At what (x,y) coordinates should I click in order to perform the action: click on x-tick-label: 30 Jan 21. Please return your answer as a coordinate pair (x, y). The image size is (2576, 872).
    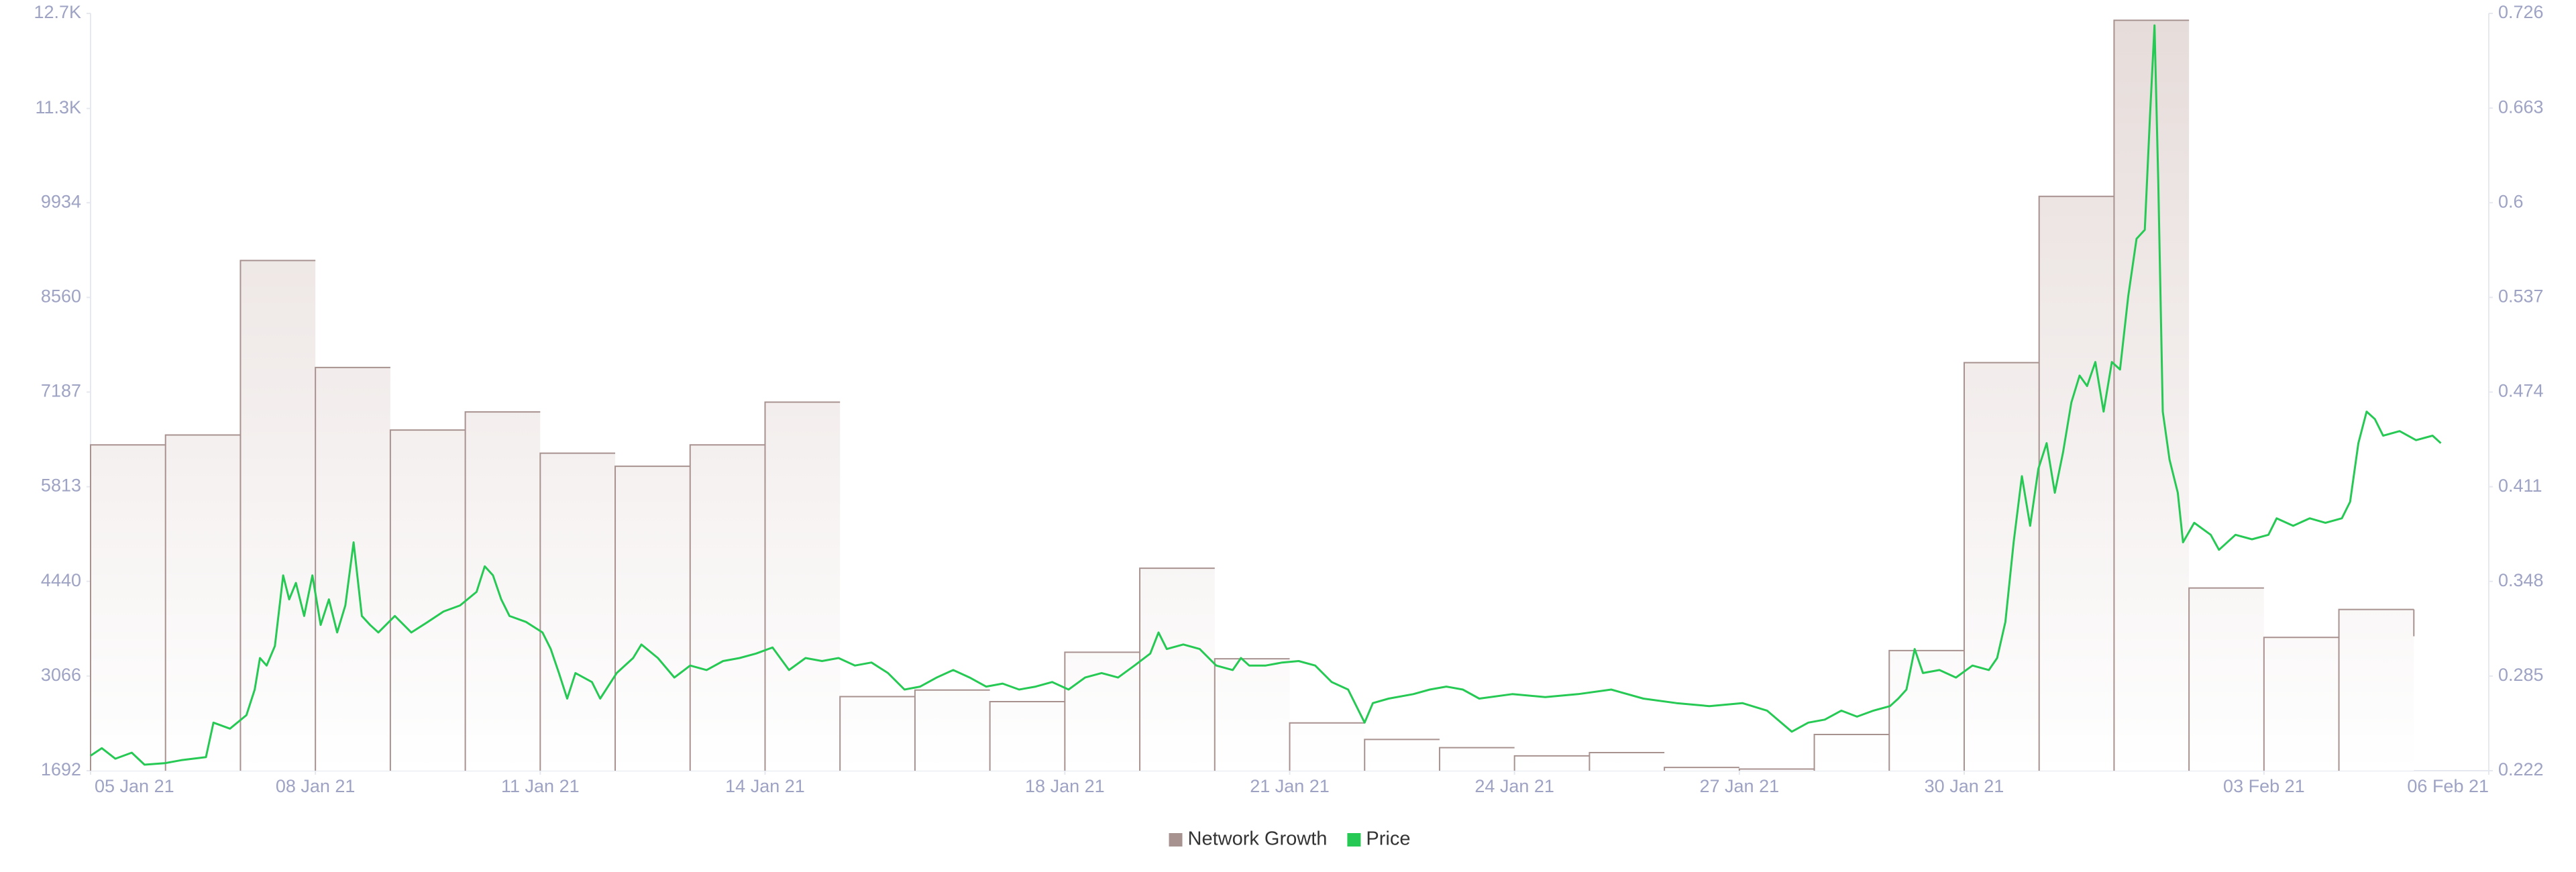
    Looking at the image, I should click on (1964, 786).